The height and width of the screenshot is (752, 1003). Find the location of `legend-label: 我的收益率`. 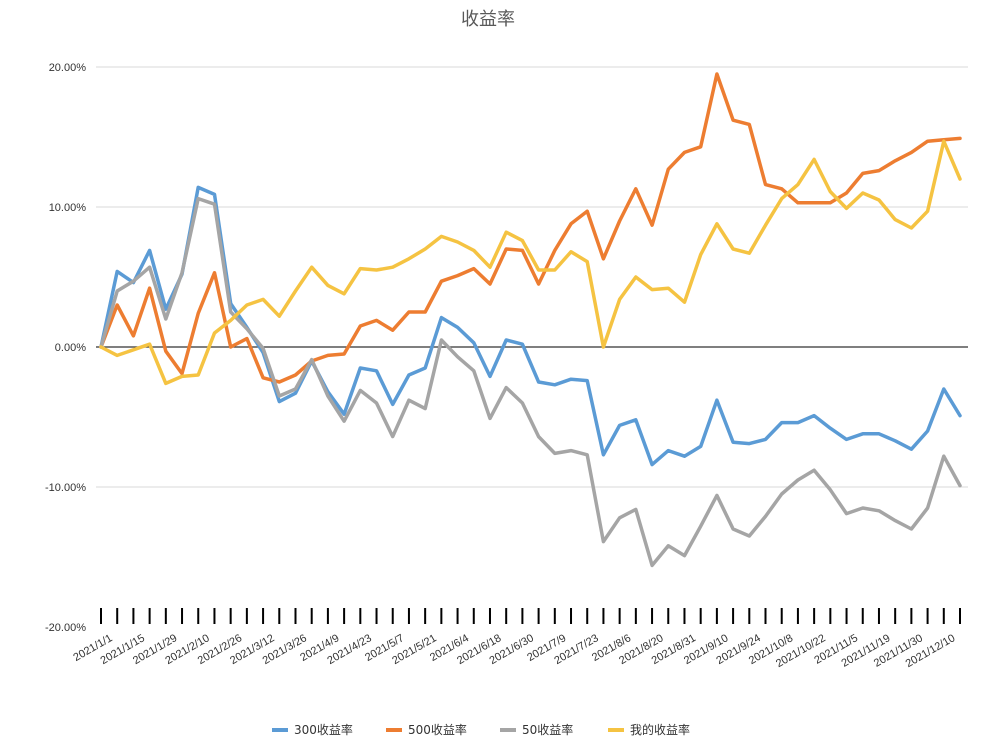

legend-label: 我的收益率 is located at coordinates (660, 729).